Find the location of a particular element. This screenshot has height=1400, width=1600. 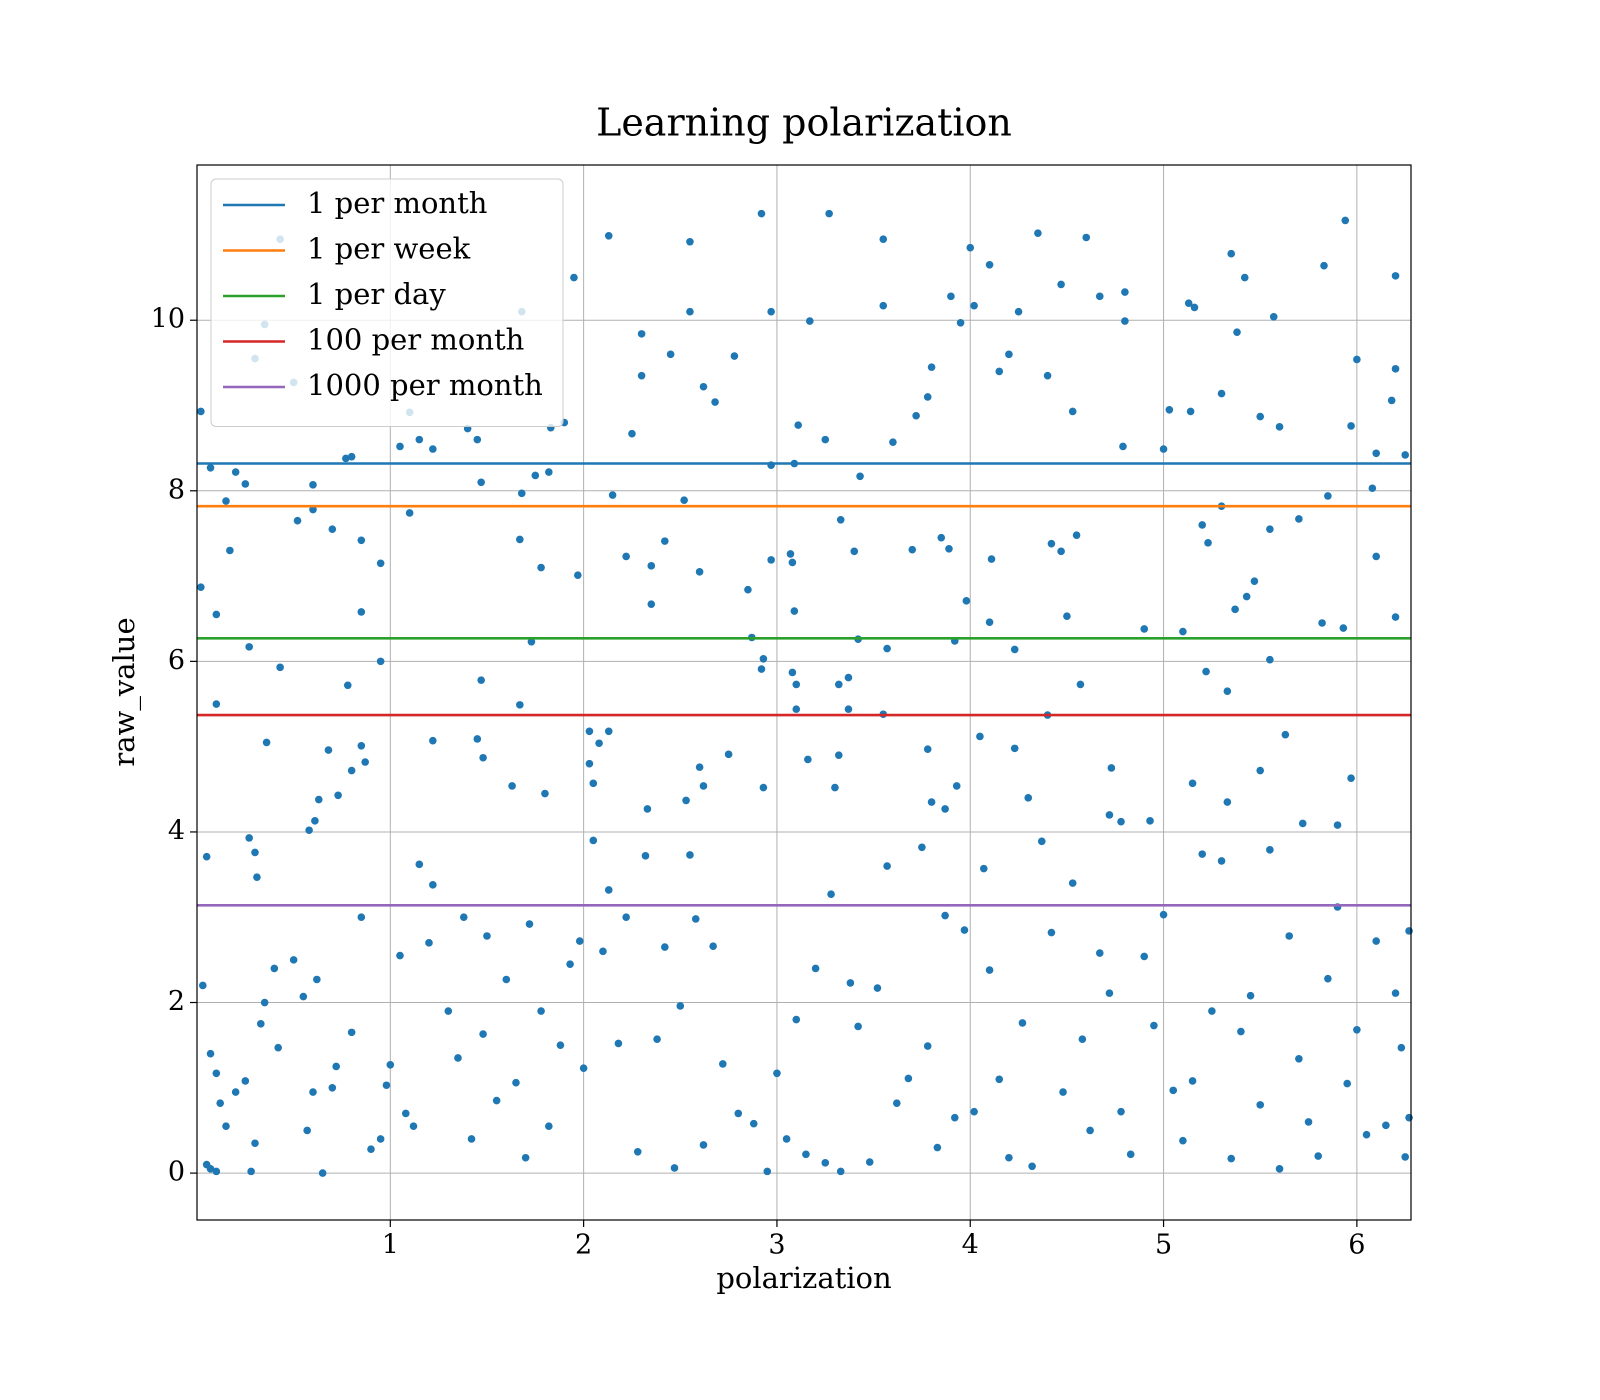

legend-label: 1 per week is located at coordinates (389, 249).